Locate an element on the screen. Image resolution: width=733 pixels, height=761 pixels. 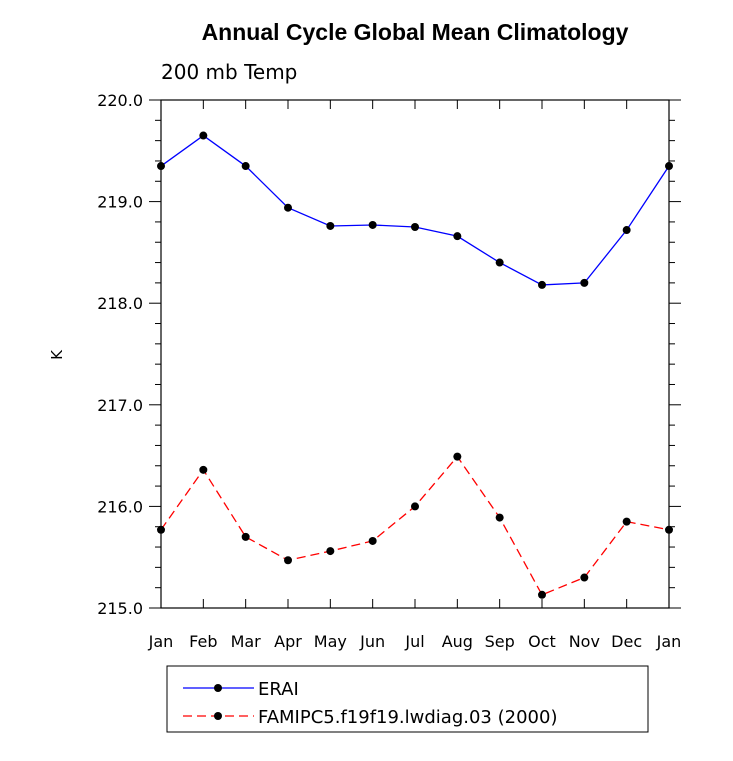
x-tick-label: Mar is located at coordinates (246, 641).